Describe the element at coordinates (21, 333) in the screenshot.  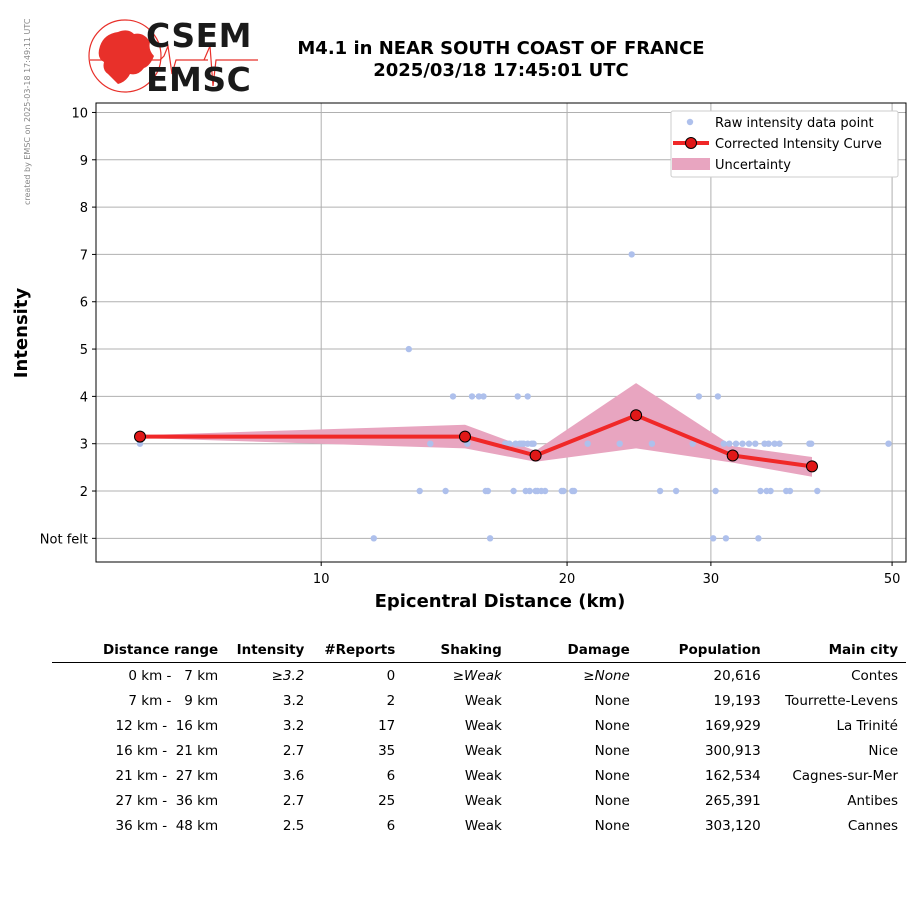
I see `y-axis-label: Intensity` at that location.